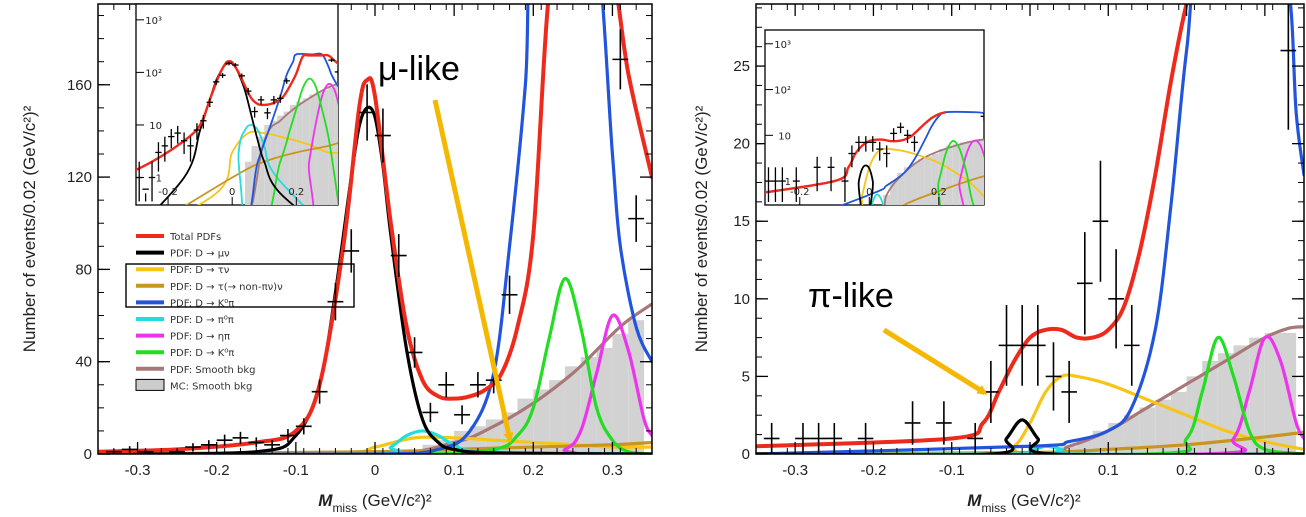 This screenshot has height=517, width=1306. What do you see at coordinates (202, 353) in the screenshot?
I see `legend-label-7: PDF: D → K⁰π` at bounding box center [202, 353].